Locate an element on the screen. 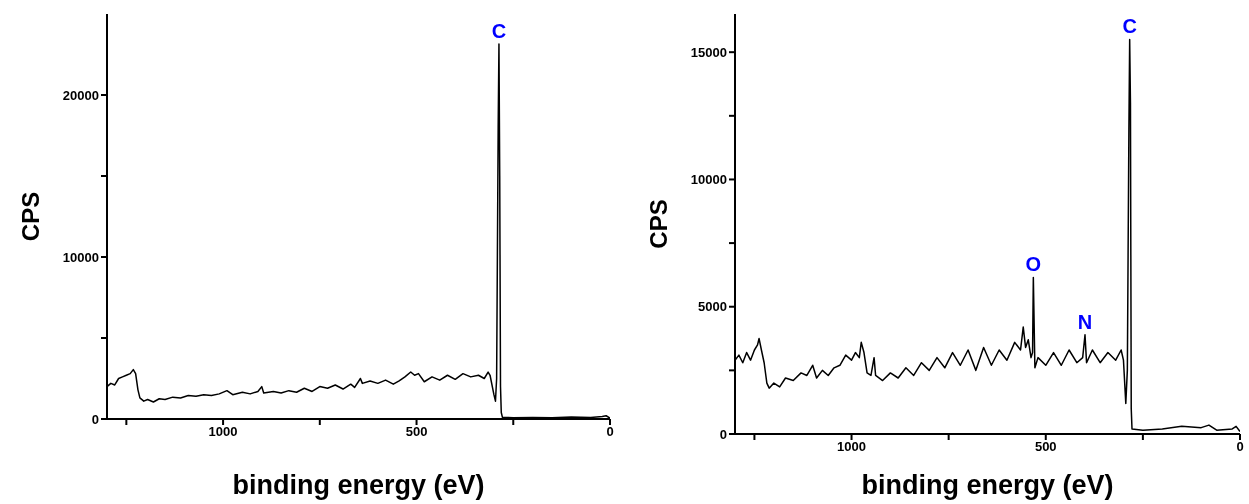 This screenshot has height=504, width=1249. y-tick-label: 15000 is located at coordinates (708, 52).